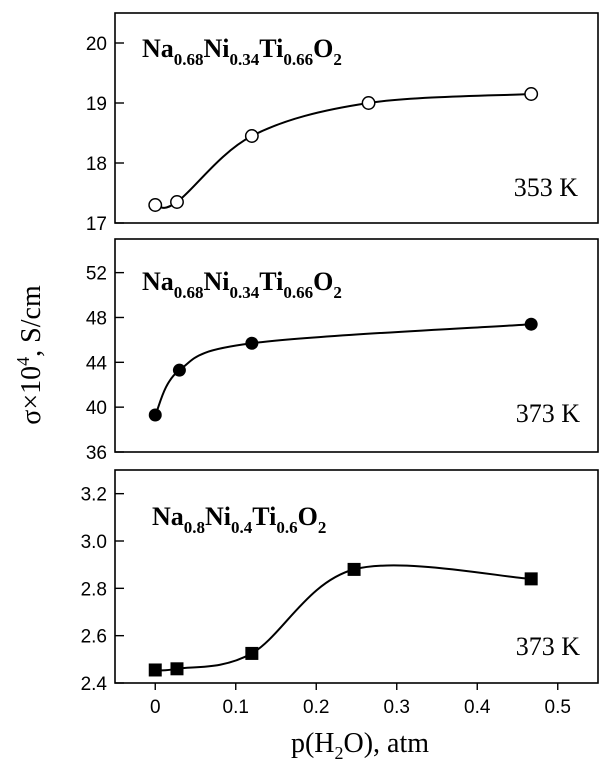 The width and height of the screenshot is (601, 765). What do you see at coordinates (236, 707) in the screenshot?
I see `x-tick-label: 0.1` at bounding box center [236, 707].